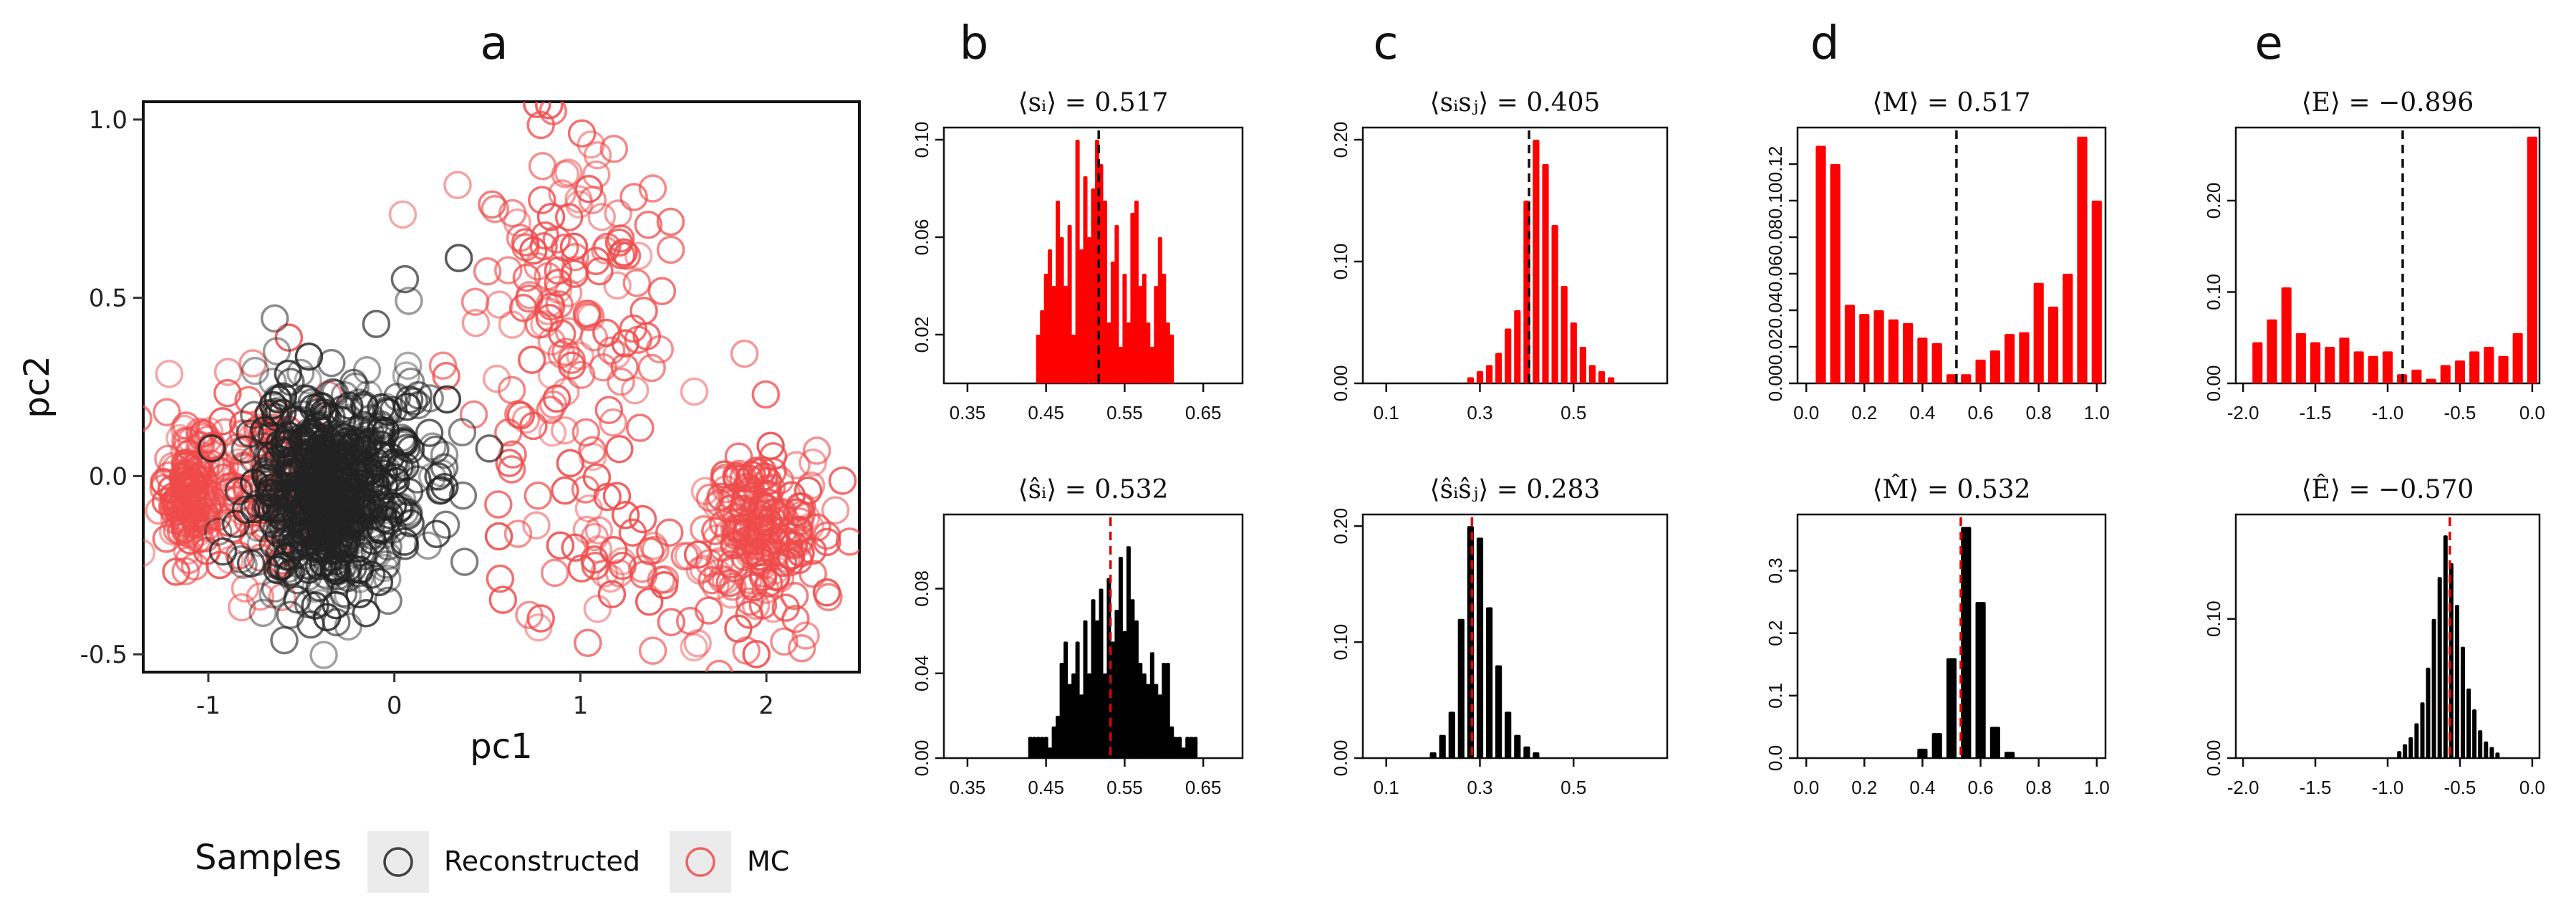 The width and height of the screenshot is (2576, 910). Describe the element at coordinates (766, 705) in the screenshot. I see `x-tick-label: 2` at that location.